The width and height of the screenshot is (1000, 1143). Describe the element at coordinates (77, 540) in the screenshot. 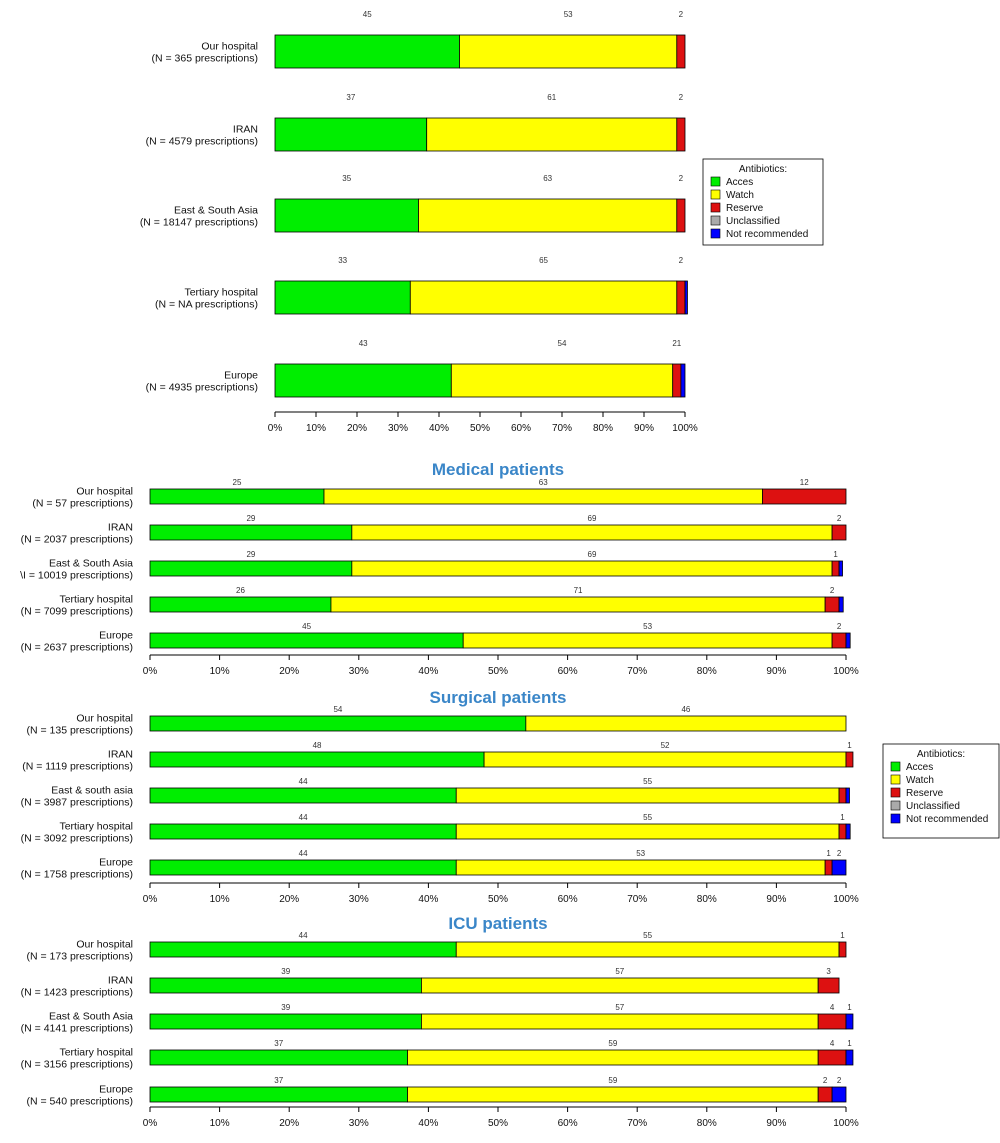

I see `category-label-n: (N = 2037 prescriptions)` at that location.